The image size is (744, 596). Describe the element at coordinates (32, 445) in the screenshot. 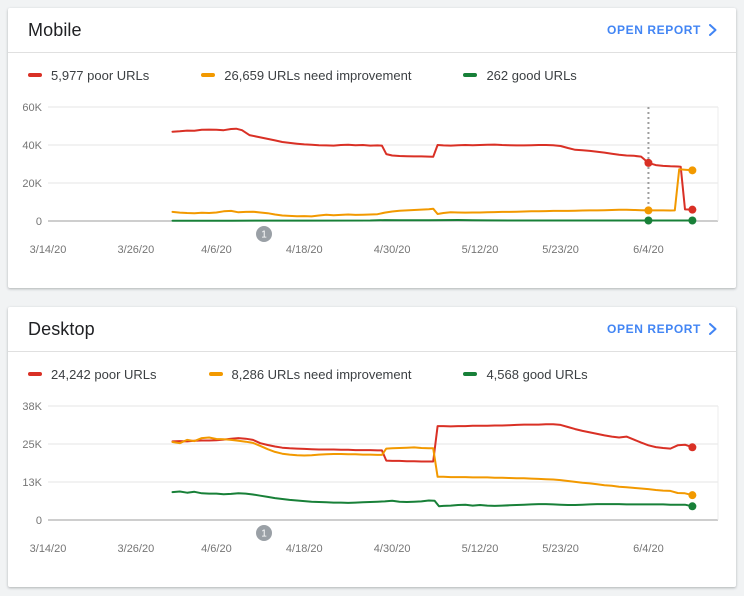

I see `y-axis-tick-label: 25K` at that location.